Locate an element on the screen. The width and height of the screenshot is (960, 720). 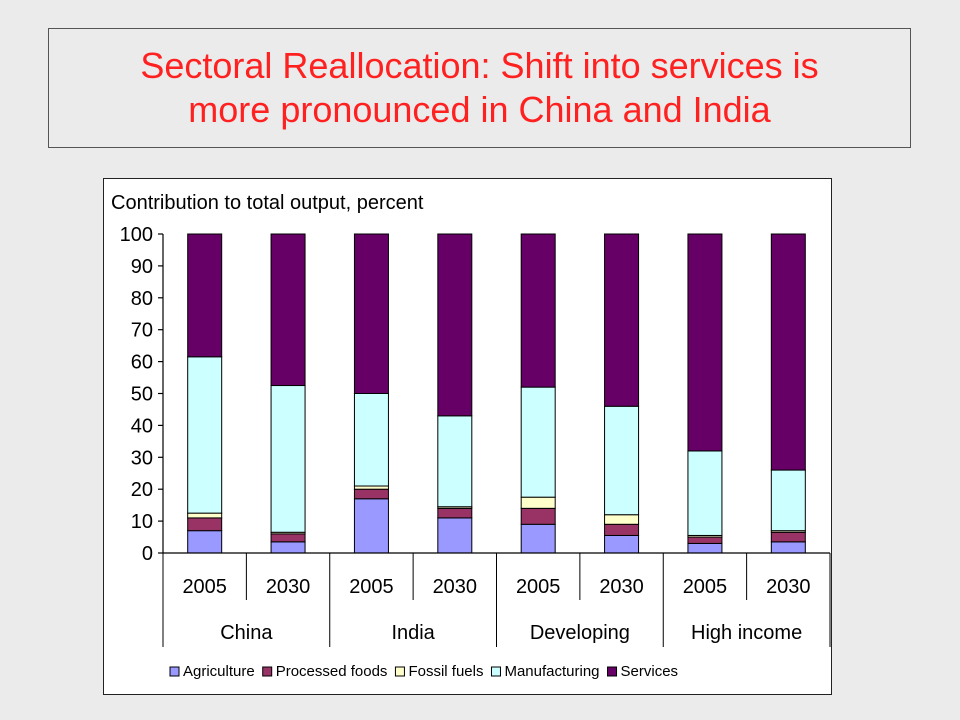
legend-label: Manufacturing is located at coordinates (551, 671).